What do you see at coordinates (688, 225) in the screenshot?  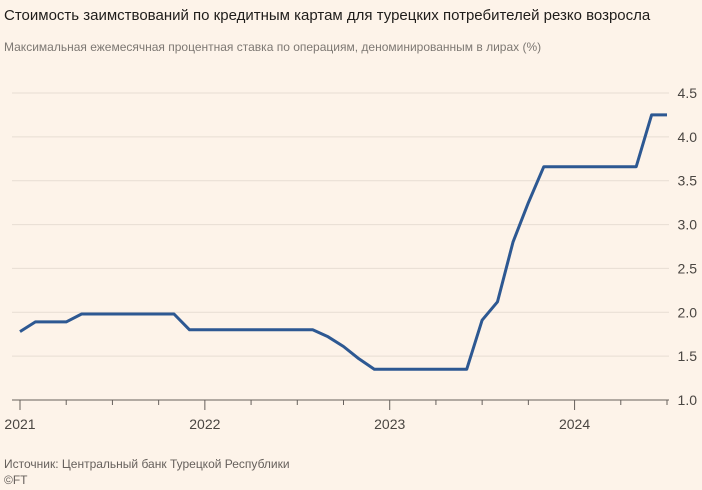 I see `y-tick-label: 3.0` at bounding box center [688, 225].